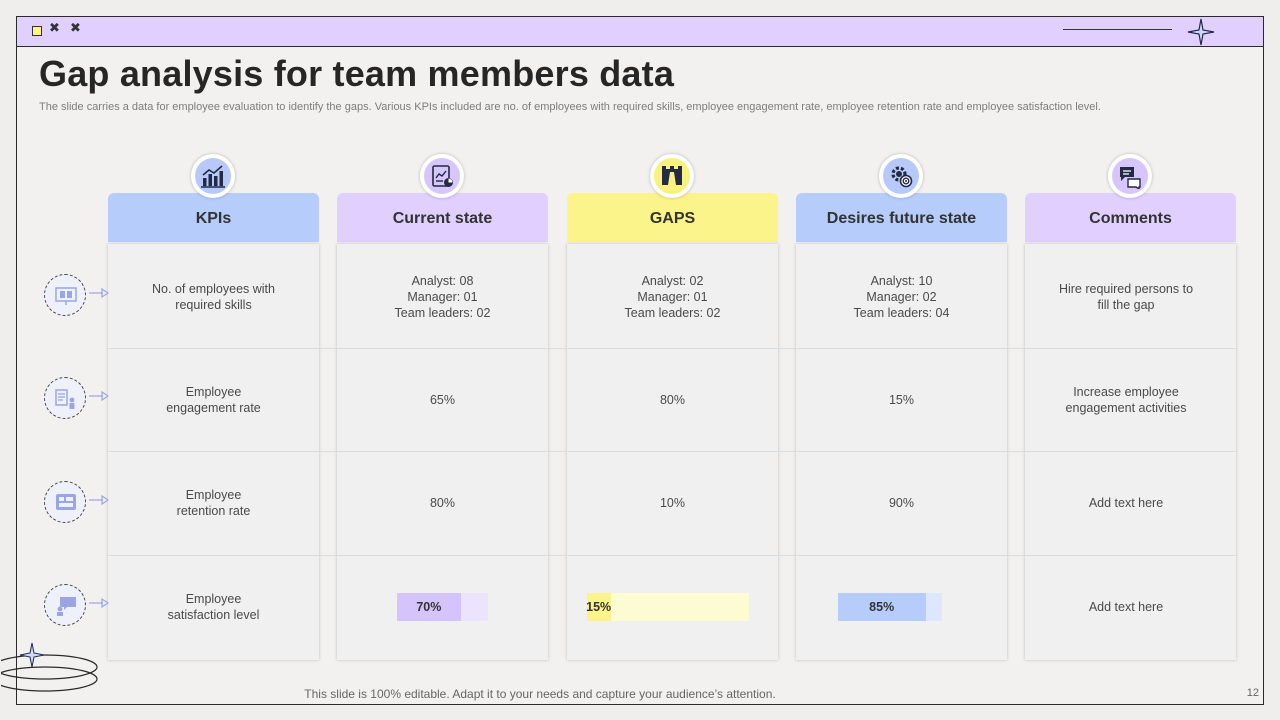 This screenshot has height=720, width=1280. What do you see at coordinates (901, 297) in the screenshot?
I see `cell-future-state: Analyst: 10 Manager: 02 Team leaders: 04` at bounding box center [901, 297].